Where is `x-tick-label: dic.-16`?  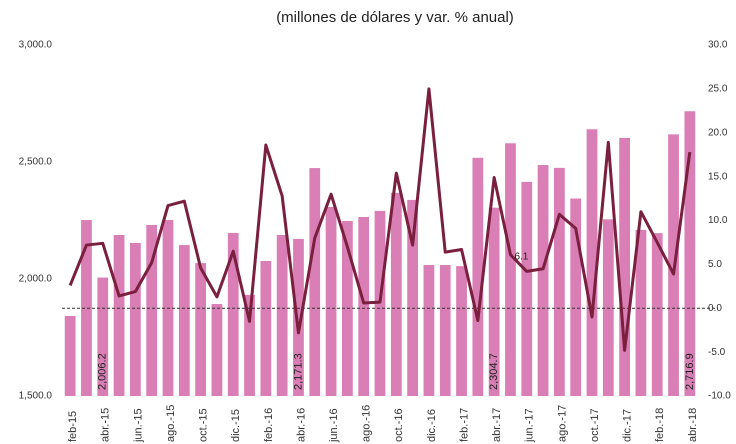 x-tick-label: dic.-16 is located at coordinates (432, 425).